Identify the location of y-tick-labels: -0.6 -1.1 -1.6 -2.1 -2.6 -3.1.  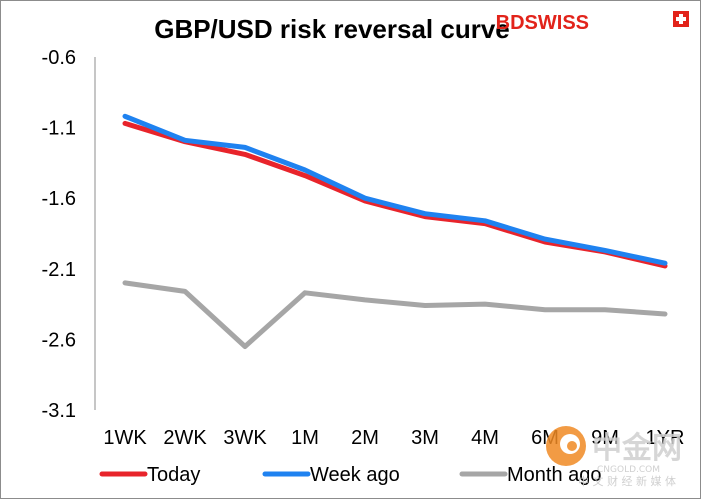
(59, 234).